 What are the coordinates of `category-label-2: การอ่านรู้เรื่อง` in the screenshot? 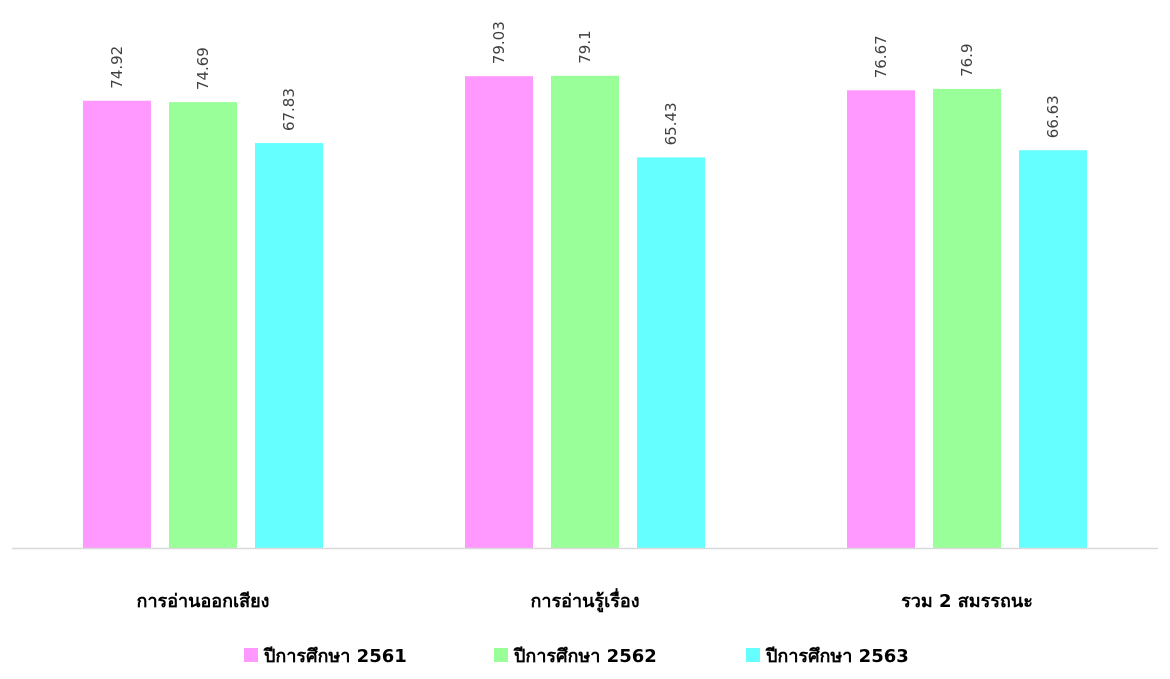 It's located at (585, 600).